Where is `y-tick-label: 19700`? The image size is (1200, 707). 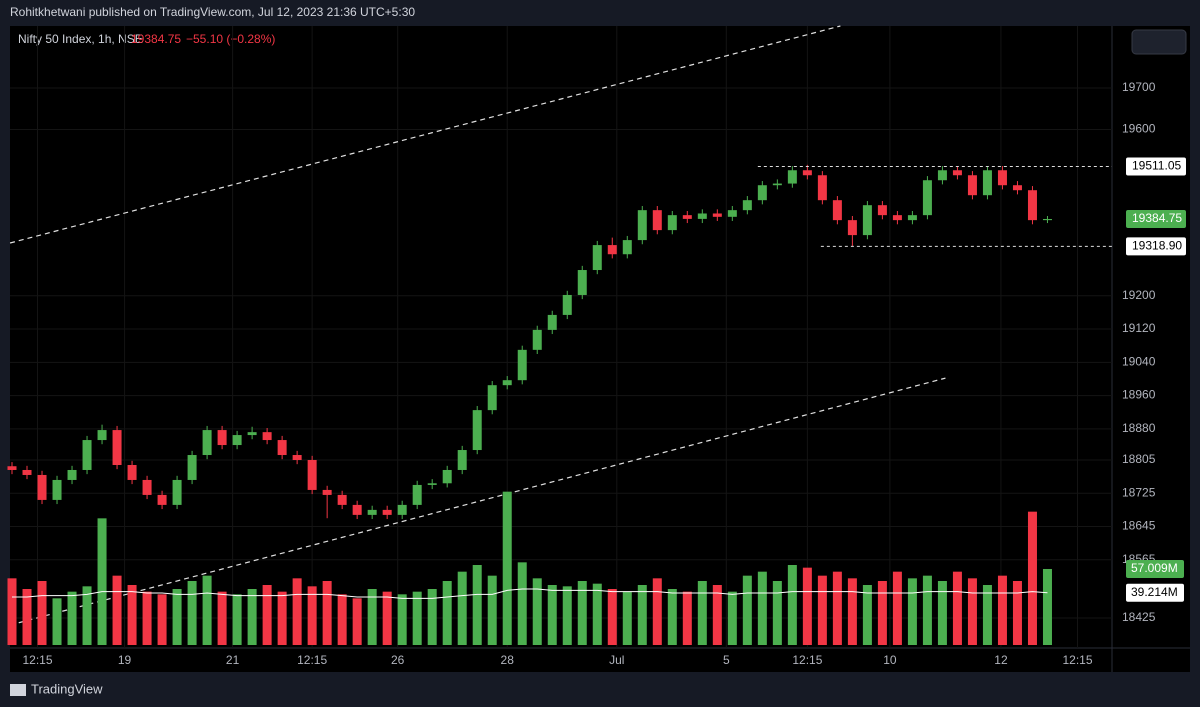 y-tick-label: 19700 is located at coordinates (1139, 87).